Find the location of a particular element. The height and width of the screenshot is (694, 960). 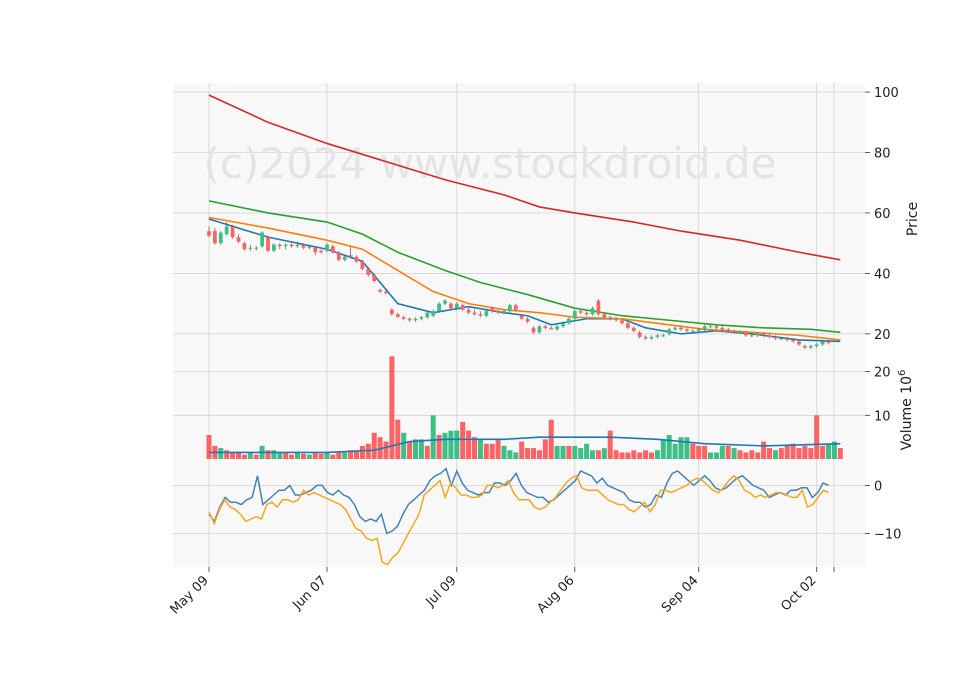

volume-tick-label: 20 is located at coordinates (882, 373).